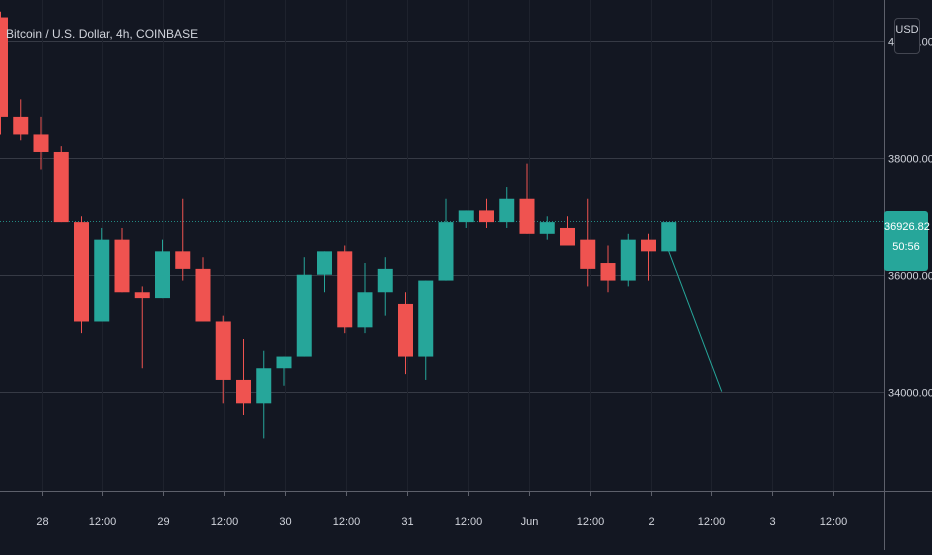 The image size is (932, 555). I want to click on trend-line, so click(695, 321).